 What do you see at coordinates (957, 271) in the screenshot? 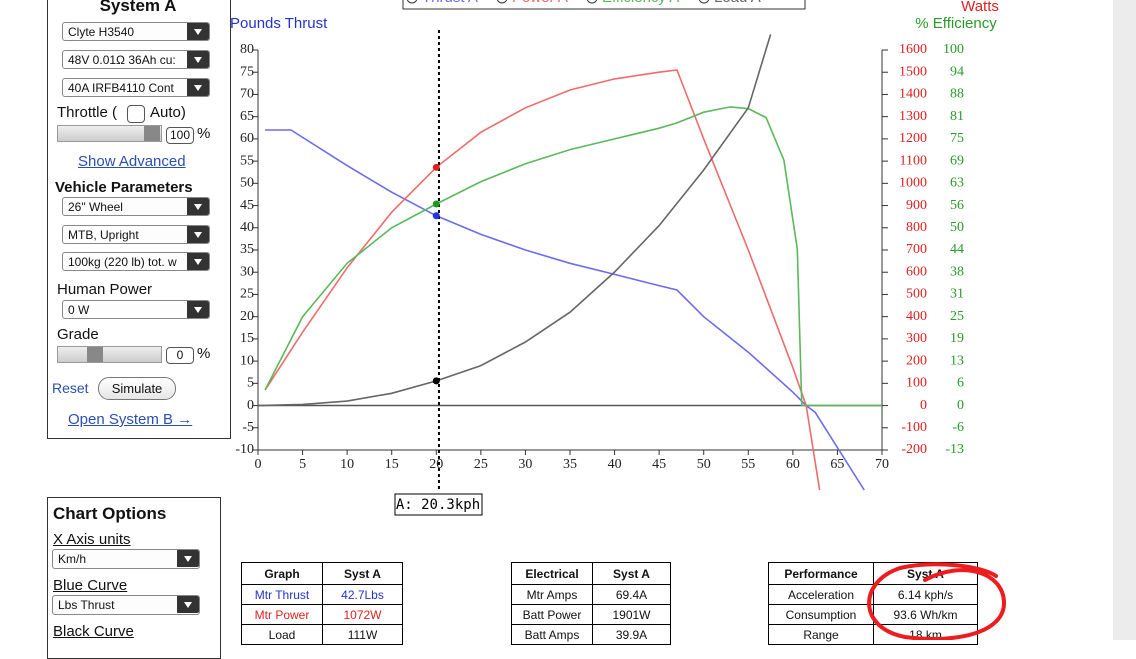
I see `y3-tick-label: 38` at bounding box center [957, 271].